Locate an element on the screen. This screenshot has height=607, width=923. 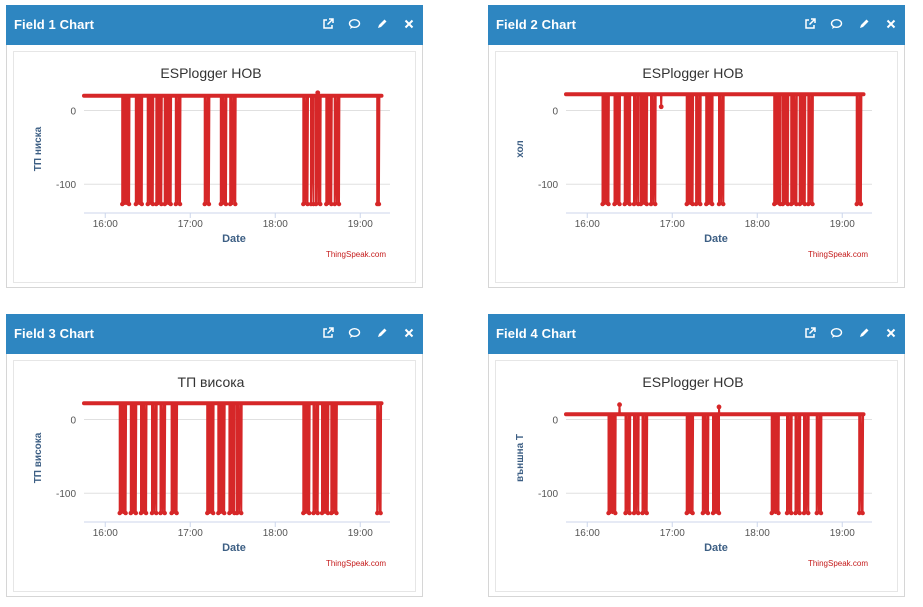
y-tick-label: 0 is located at coordinates (555, 420).